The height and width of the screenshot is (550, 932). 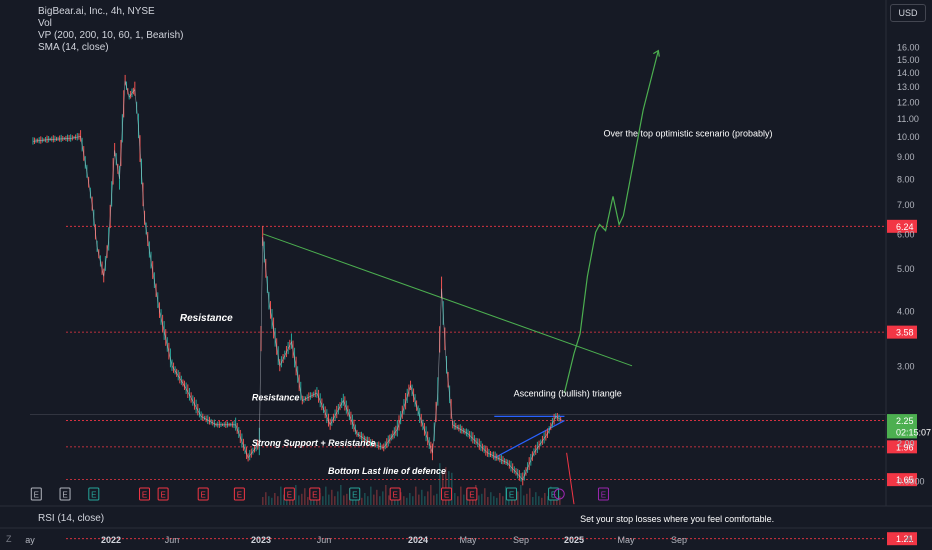 What do you see at coordinates (261, 540) in the screenshot?
I see `time-tick-label: 2023` at bounding box center [261, 540].